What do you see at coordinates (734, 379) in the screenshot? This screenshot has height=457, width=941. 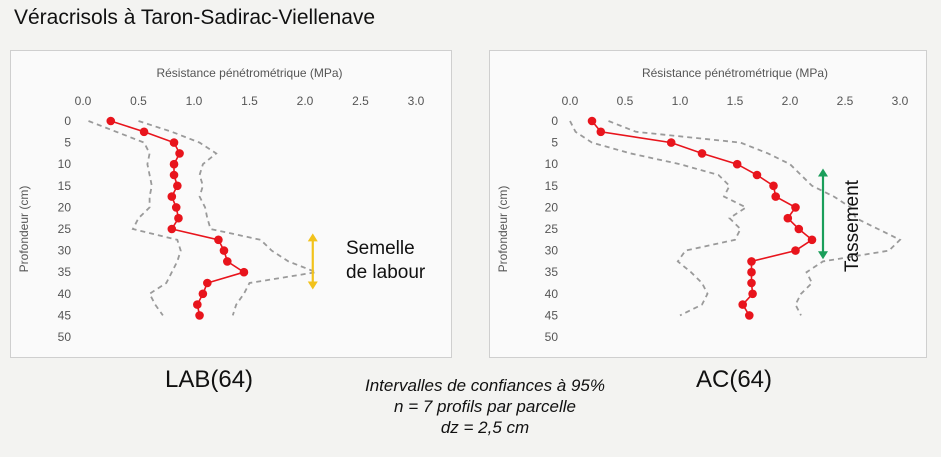 I see `caption-ac: AC(64)` at bounding box center [734, 379].